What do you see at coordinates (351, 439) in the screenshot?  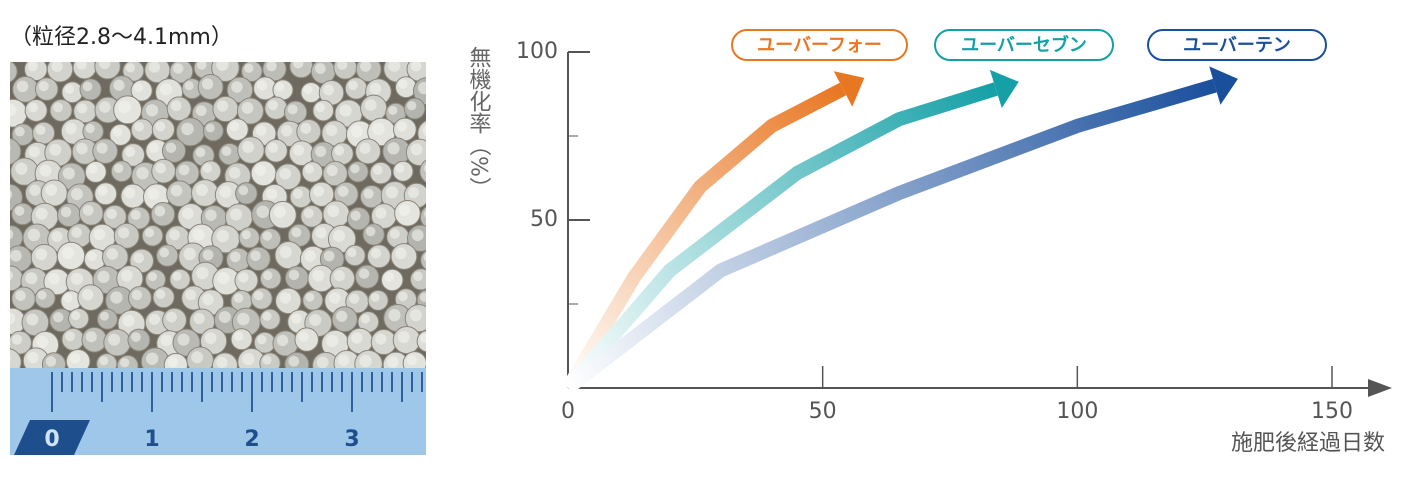 I see `ruler-label: 3` at bounding box center [351, 439].